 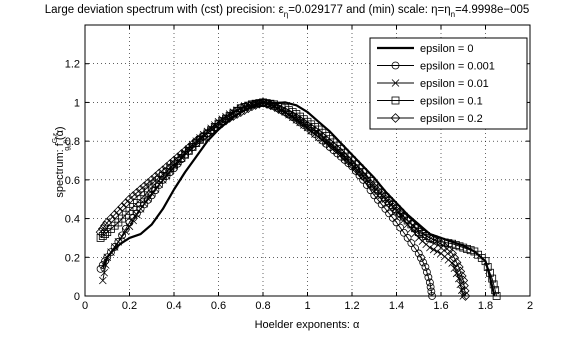 What do you see at coordinates (77, 103) in the screenshot?
I see `y-tick-label: 1` at bounding box center [77, 103].